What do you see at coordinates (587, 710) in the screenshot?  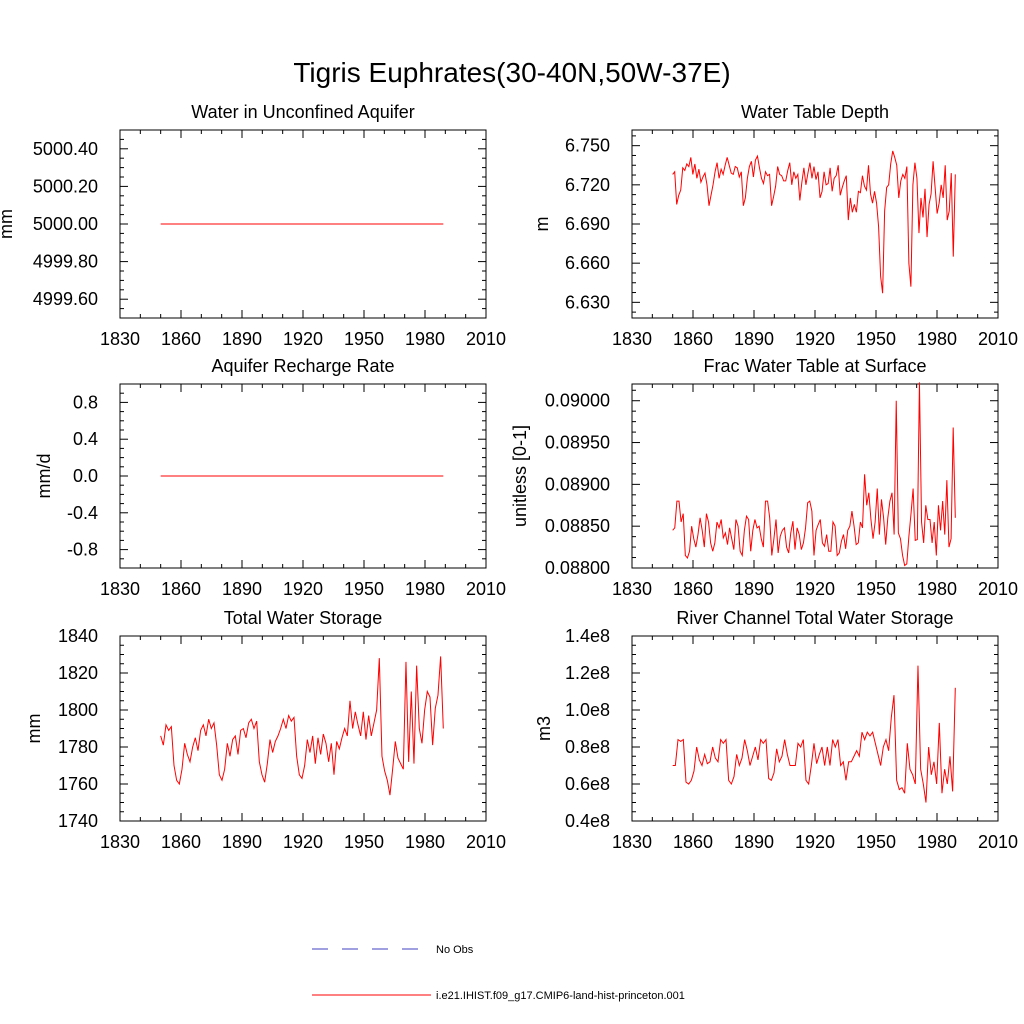 I see `y-tick-label: 1.0e8` at bounding box center [587, 710].